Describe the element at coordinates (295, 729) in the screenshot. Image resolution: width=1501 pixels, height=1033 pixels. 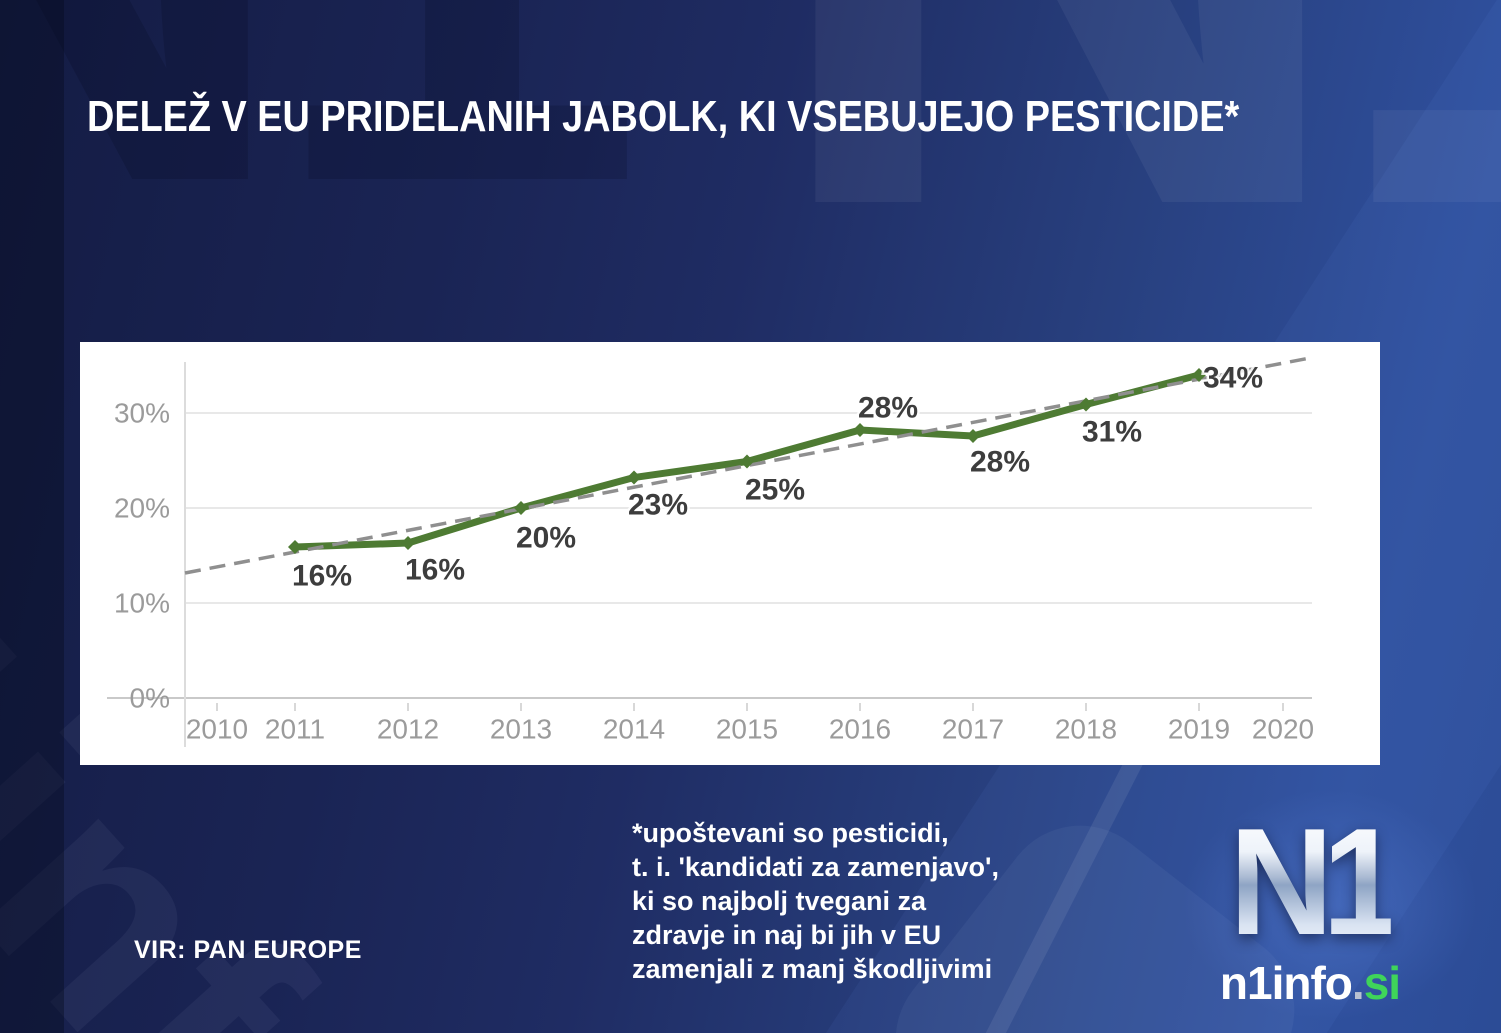
I see `x-axis-label: 2011` at that location.